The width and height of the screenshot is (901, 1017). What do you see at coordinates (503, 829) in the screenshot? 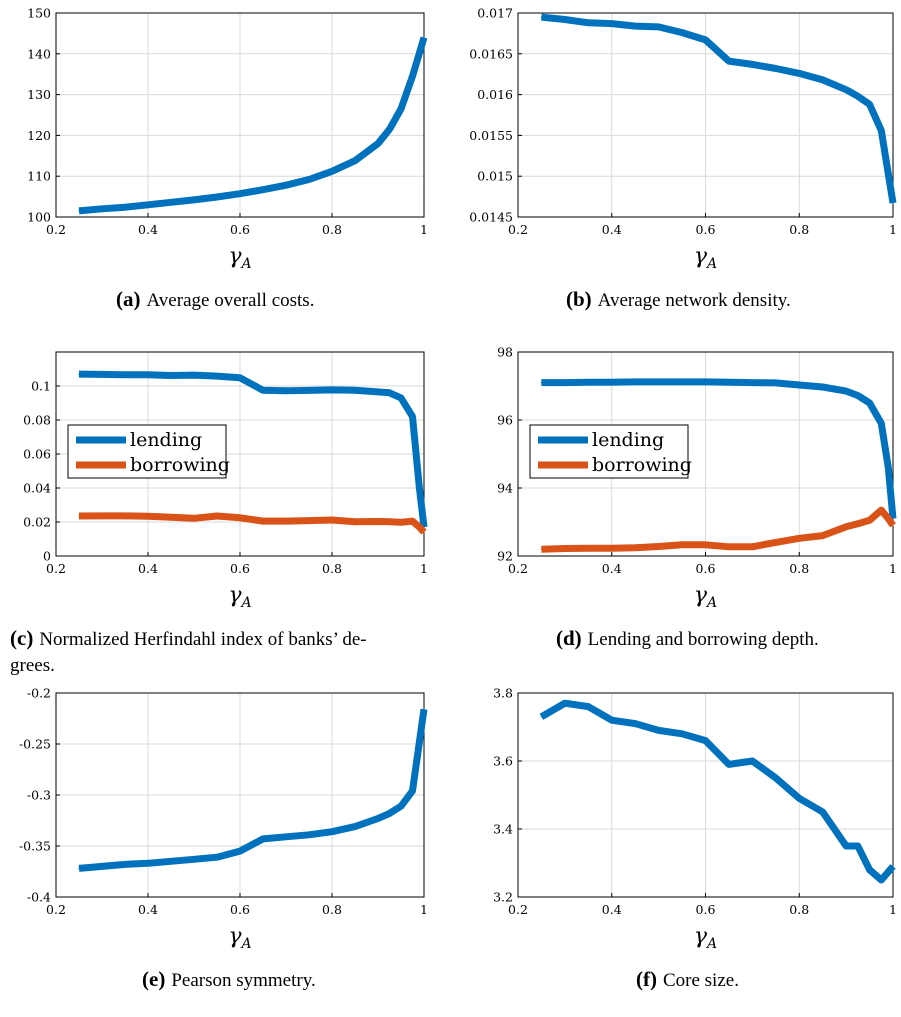
I see `y-tick-label: 3.4` at bounding box center [503, 829].